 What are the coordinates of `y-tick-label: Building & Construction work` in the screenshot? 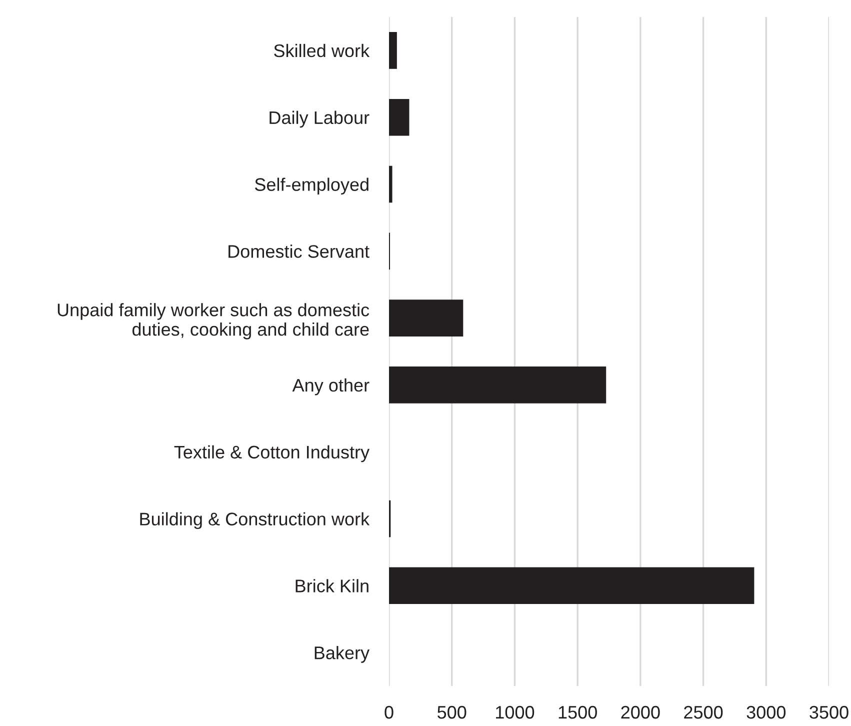 It's located at (255, 521).